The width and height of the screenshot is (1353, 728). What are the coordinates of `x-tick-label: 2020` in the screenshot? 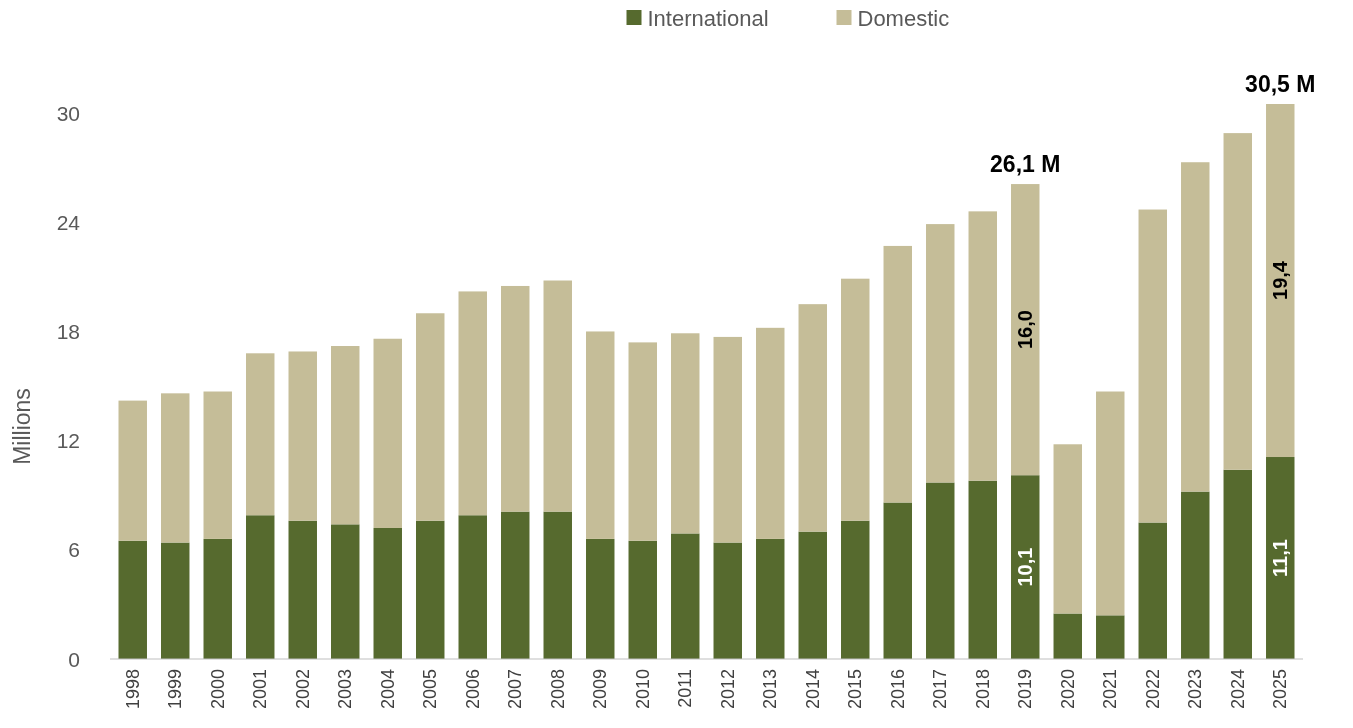 It's located at (1067, 689).